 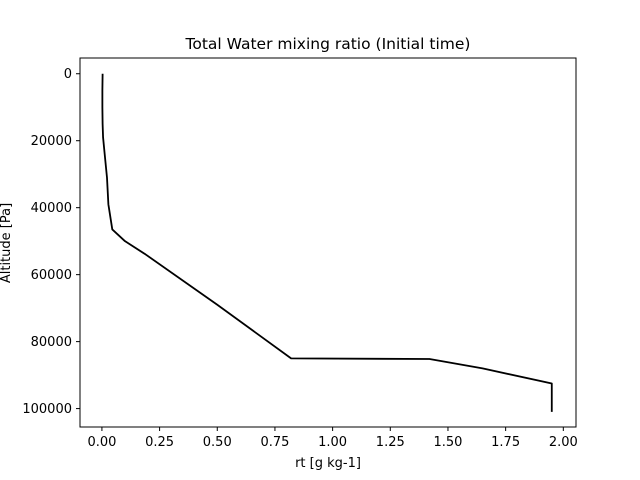 I want to click on y-tick-label: 80000, so click(x=51, y=342).